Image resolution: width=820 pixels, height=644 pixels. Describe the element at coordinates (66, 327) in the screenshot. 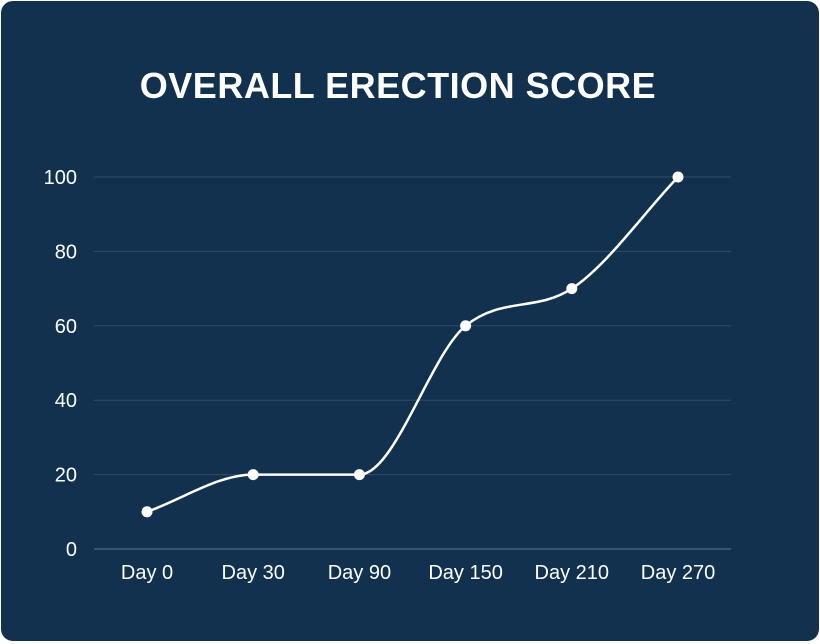

I see `y-tick-label: 60` at that location.